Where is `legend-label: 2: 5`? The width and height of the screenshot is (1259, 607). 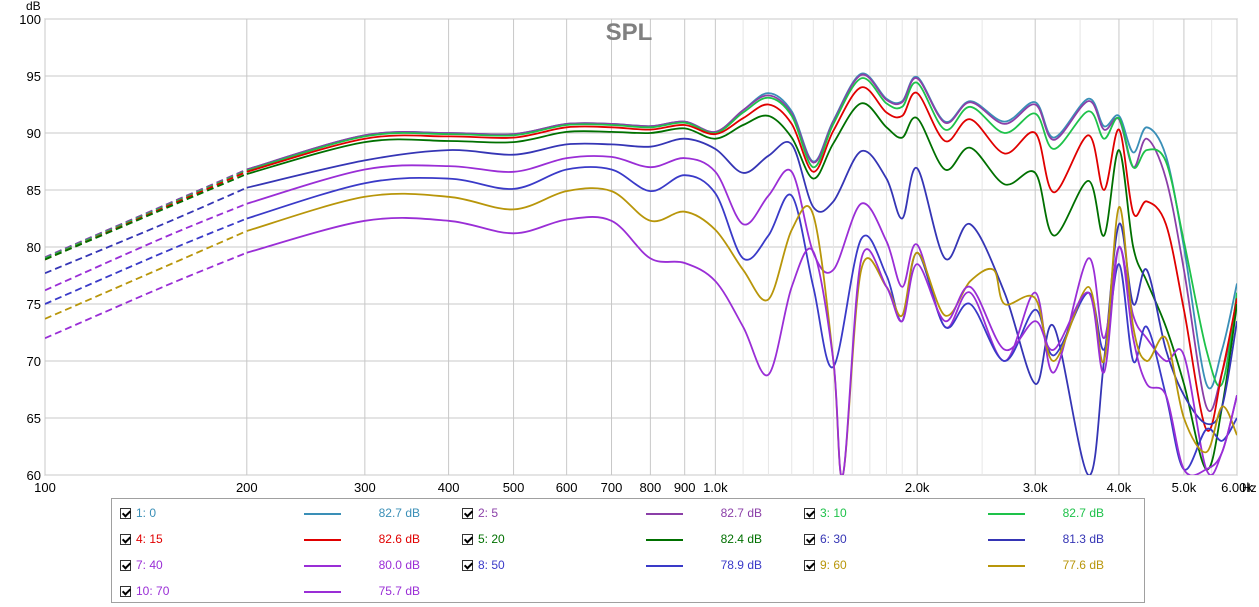 legend-label: 2: 5 is located at coordinates (488, 513).